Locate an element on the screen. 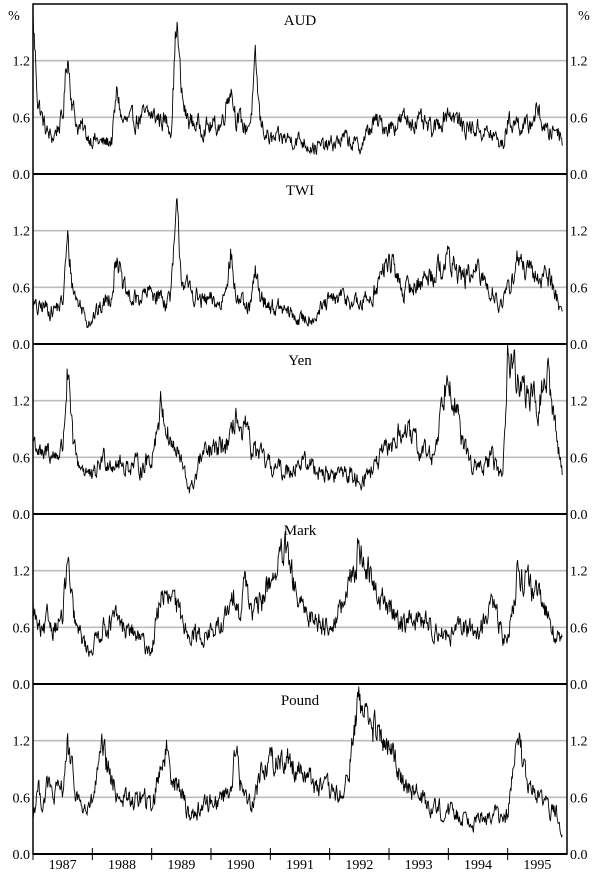 The height and width of the screenshot is (874, 600). x-label-1988: 1988 is located at coordinates (122, 865).